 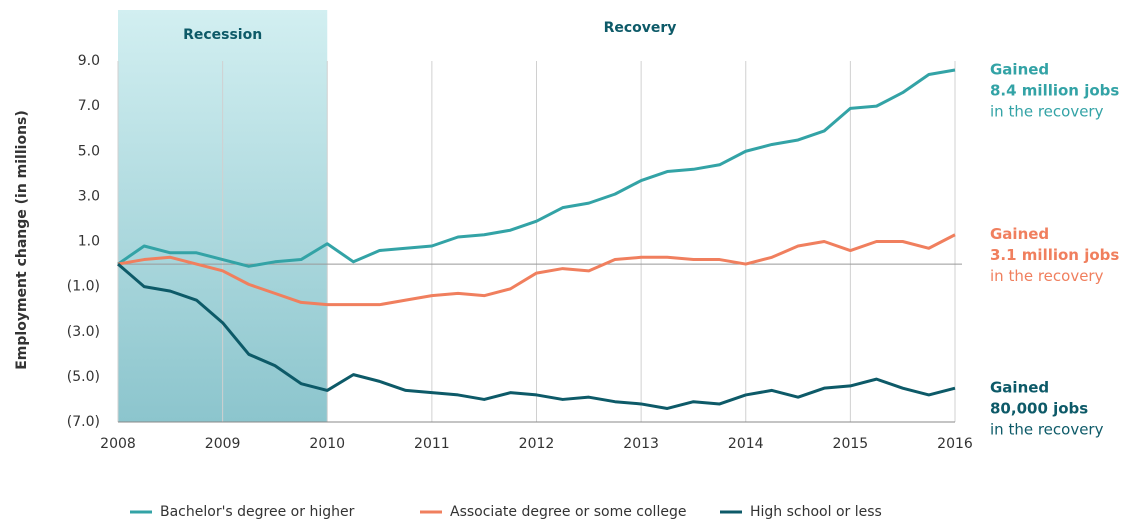 I want to click on x-tick-label: 2012, so click(x=537, y=444).